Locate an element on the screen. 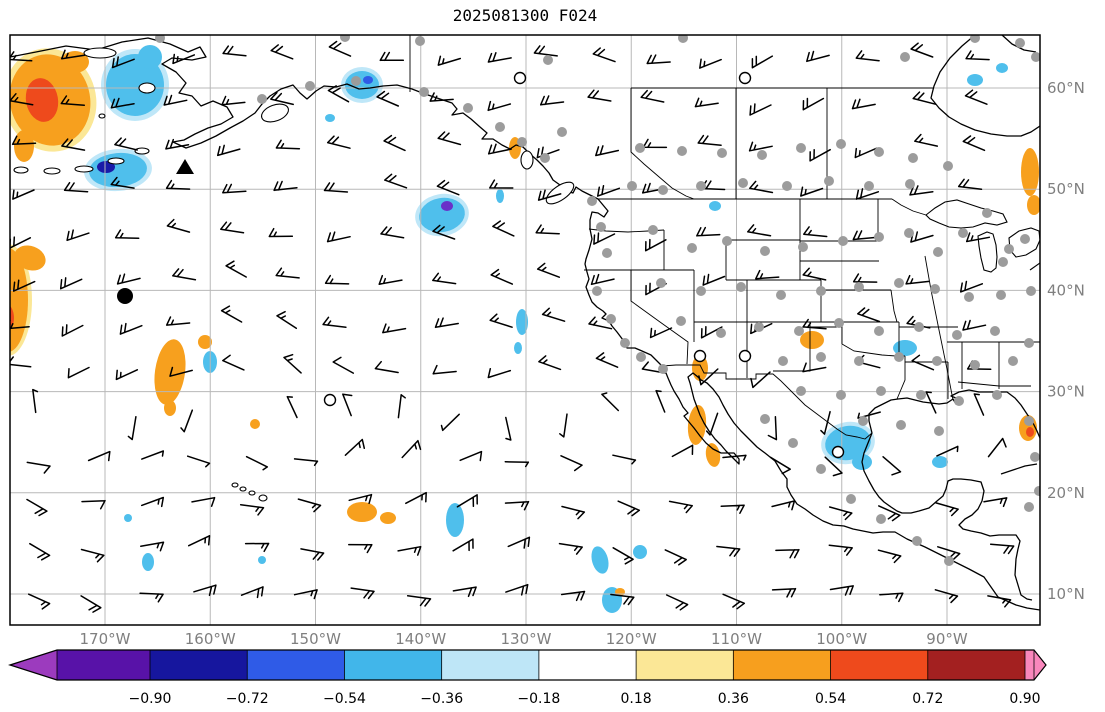 Image resolution: width=1105 pixels, height=712 pixels. border-line is located at coordinates (780, 402).